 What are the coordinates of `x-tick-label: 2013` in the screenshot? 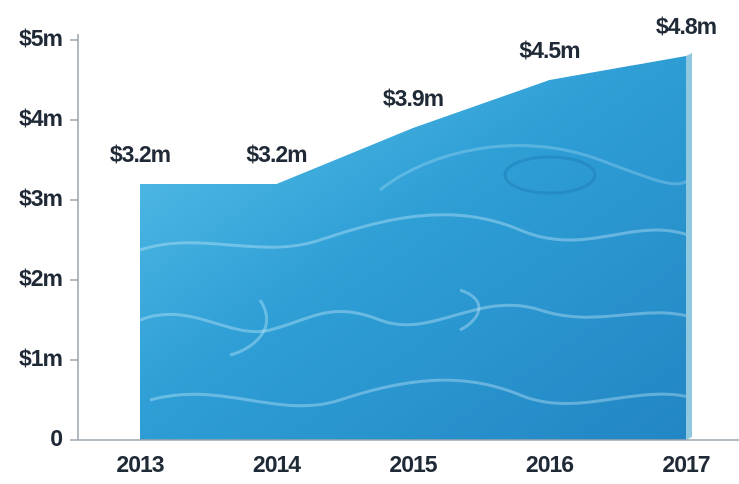 It's located at (139, 464).